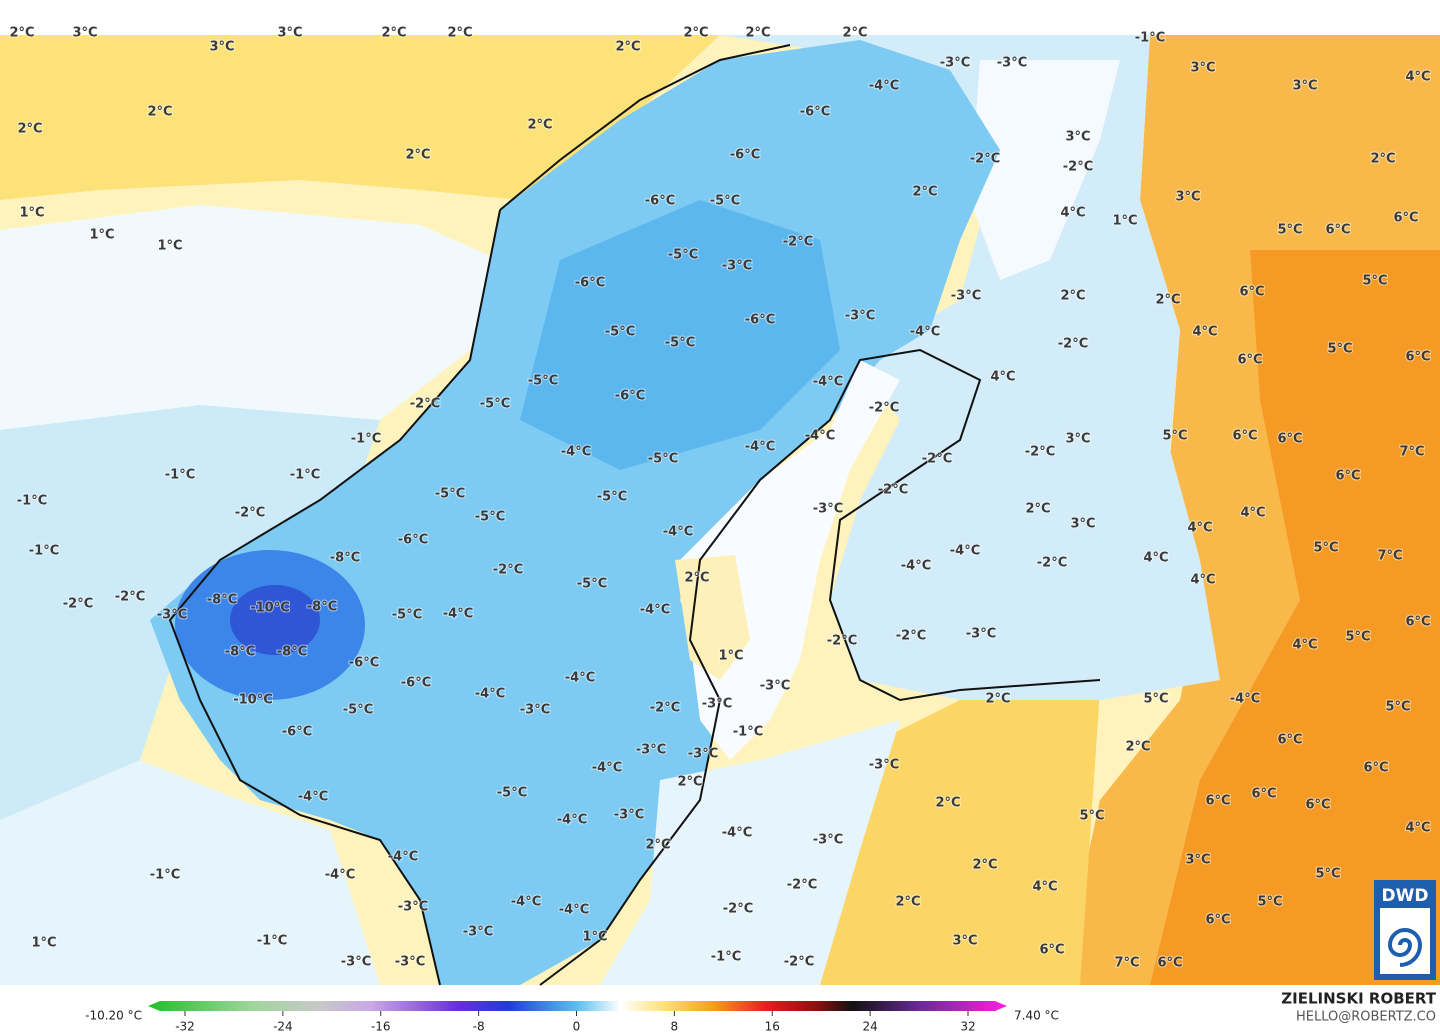 This screenshot has height=1035, width=1440. I want to click on colorbar-tick-label: 8, so click(675, 1027).